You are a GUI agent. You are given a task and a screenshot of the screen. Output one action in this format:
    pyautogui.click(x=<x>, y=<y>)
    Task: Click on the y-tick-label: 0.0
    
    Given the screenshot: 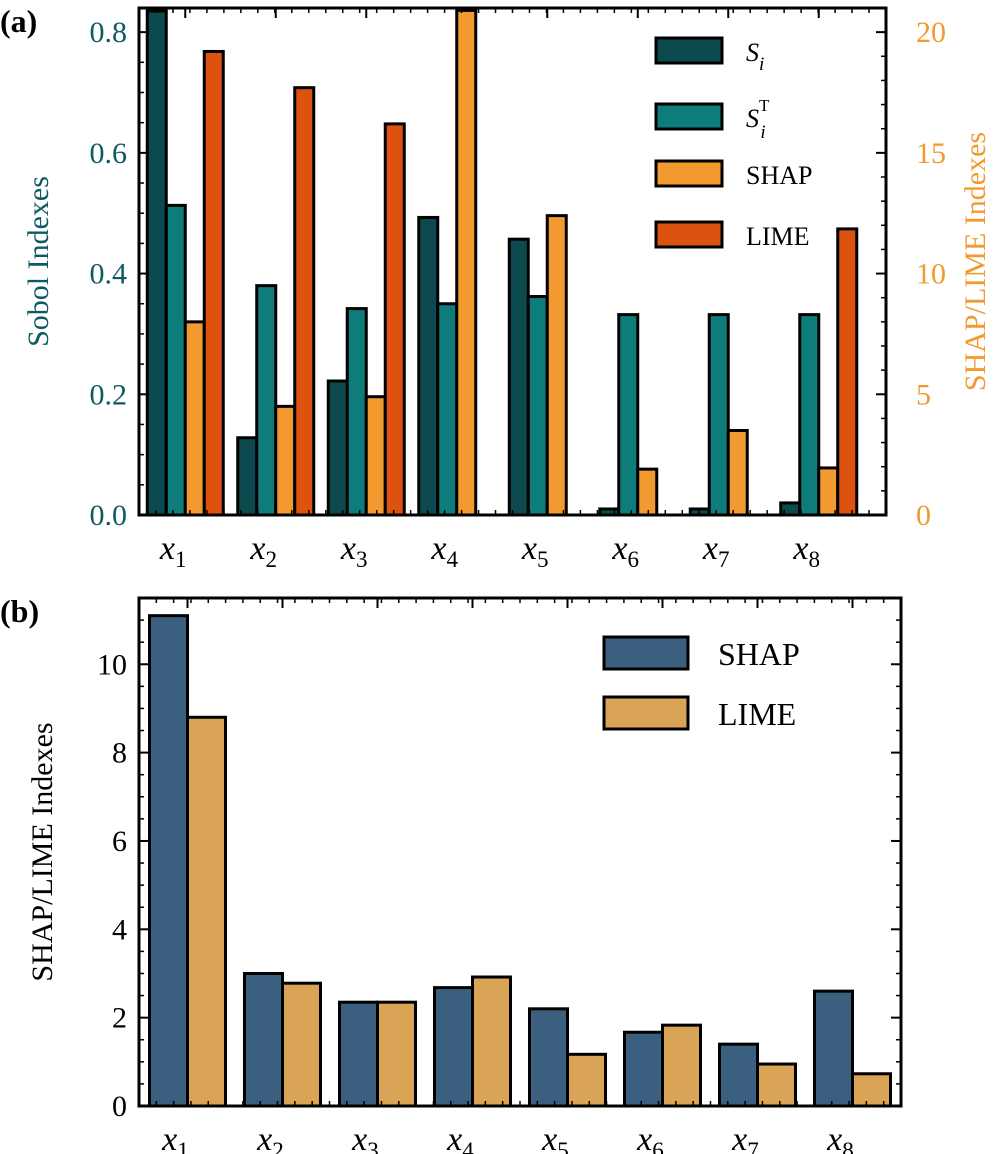 What is the action you would take?
    pyautogui.click(x=109, y=515)
    